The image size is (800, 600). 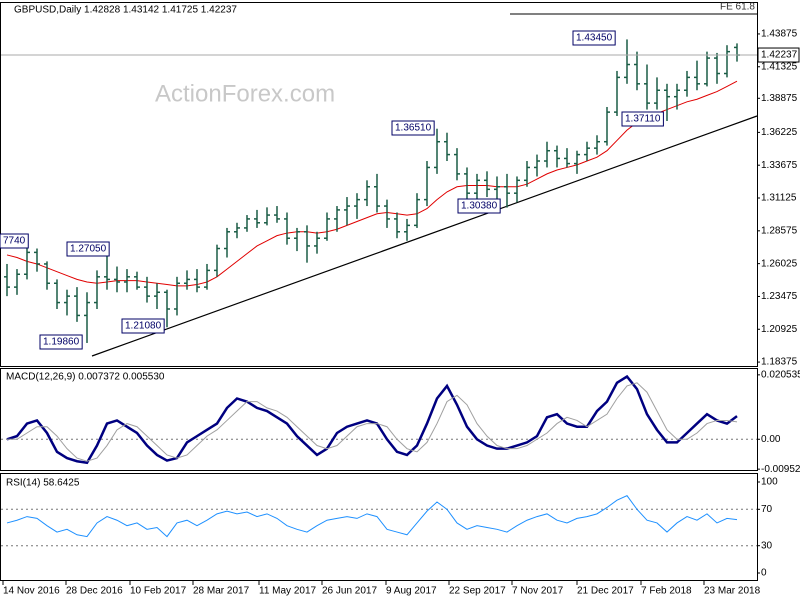 I want to click on y-tick-label: 1.38875, so click(x=779, y=98).